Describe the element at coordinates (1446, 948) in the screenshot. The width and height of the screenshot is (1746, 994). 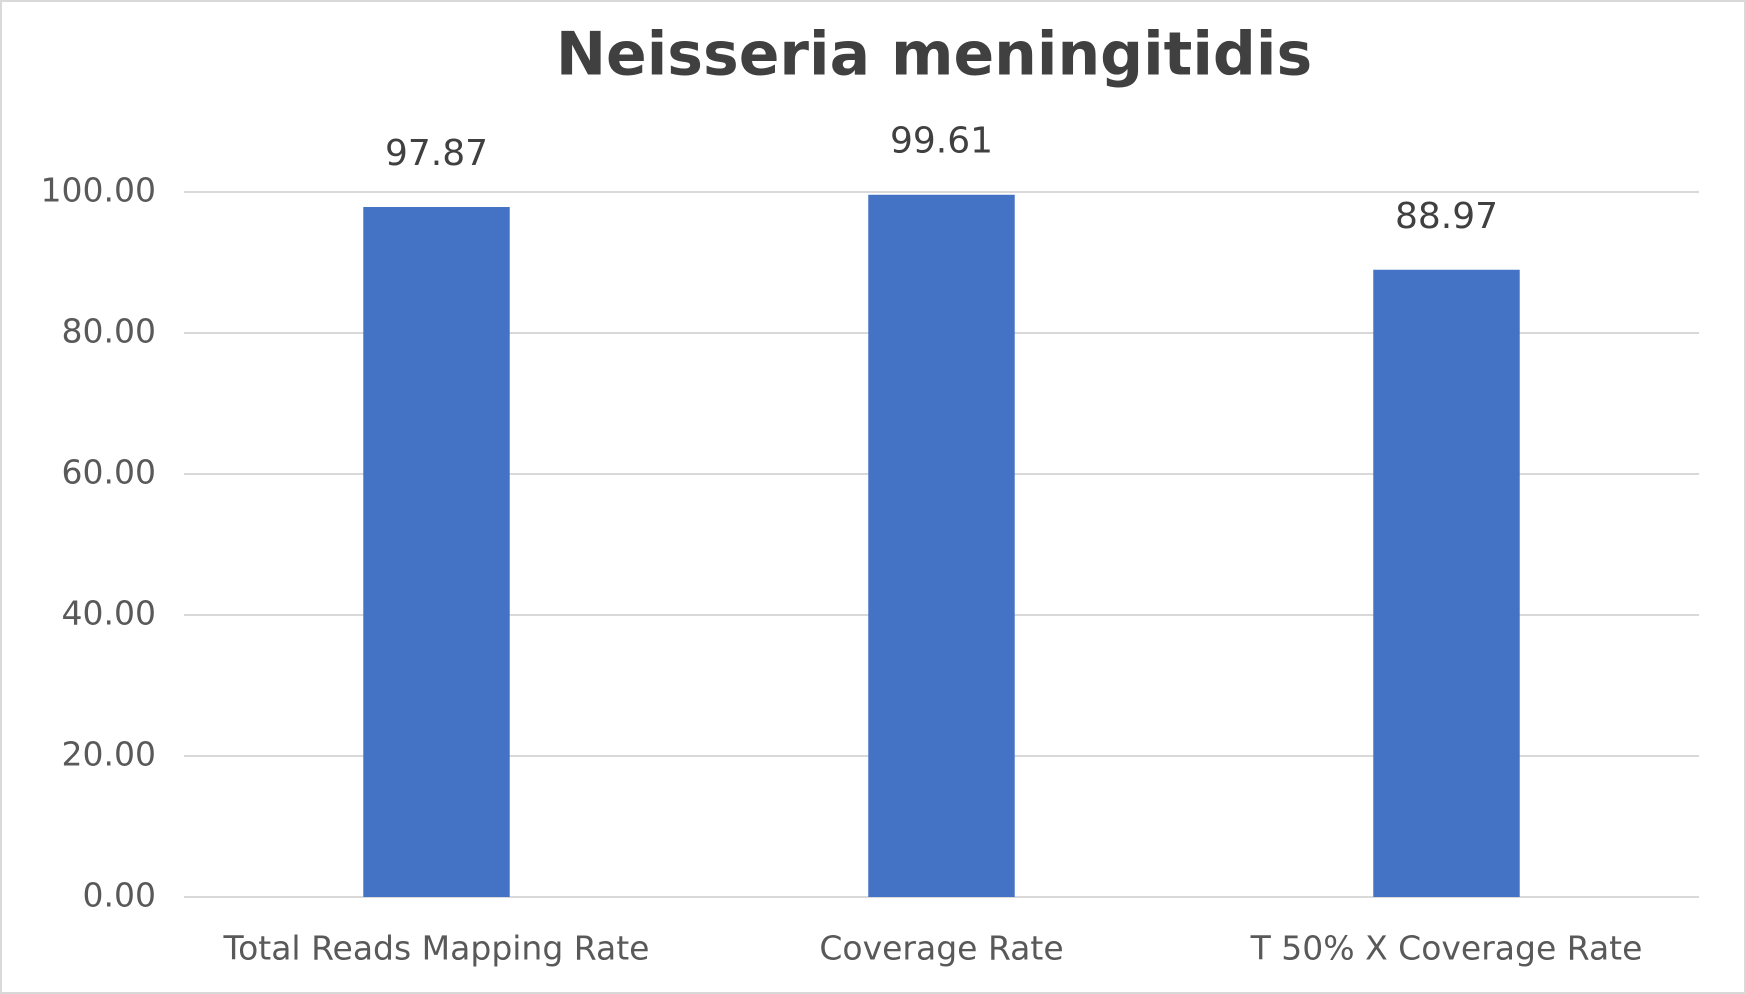
I see `x-tick-label: T 50% X Coverage Rate` at that location.